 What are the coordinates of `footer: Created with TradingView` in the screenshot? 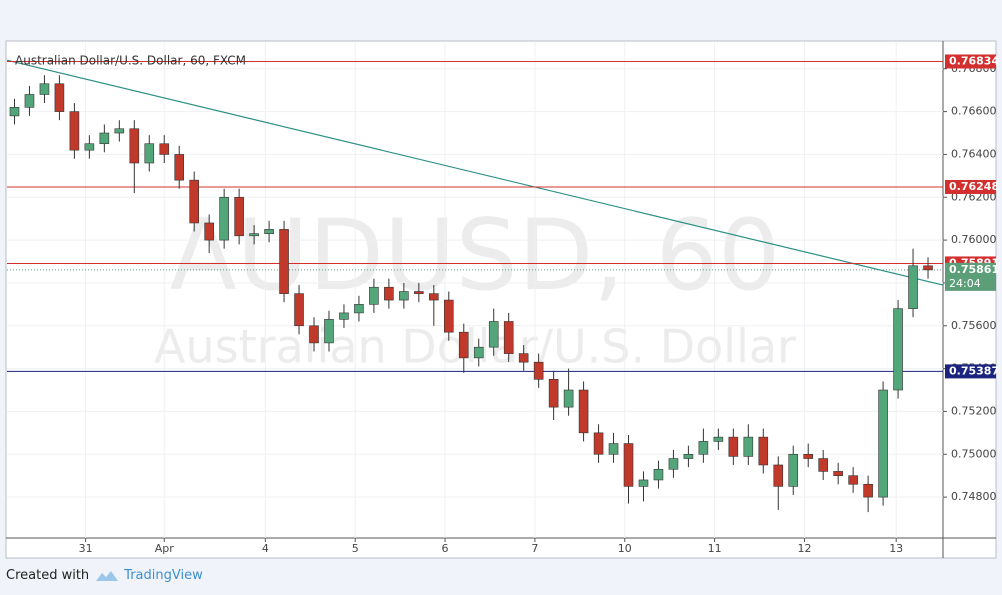 It's located at (104, 575).